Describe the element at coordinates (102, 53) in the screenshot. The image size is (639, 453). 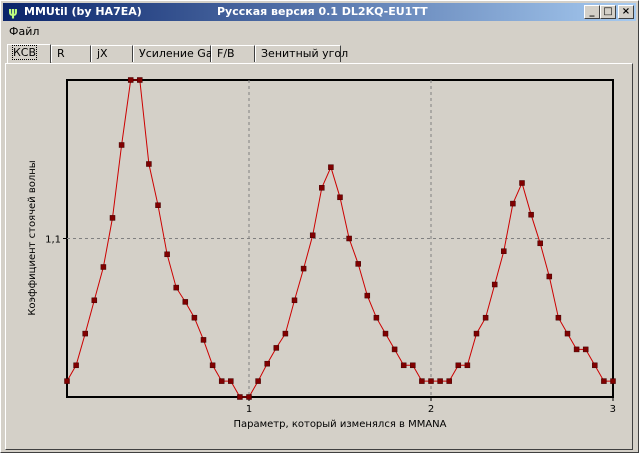
I see `tab-label: jX` at that location.